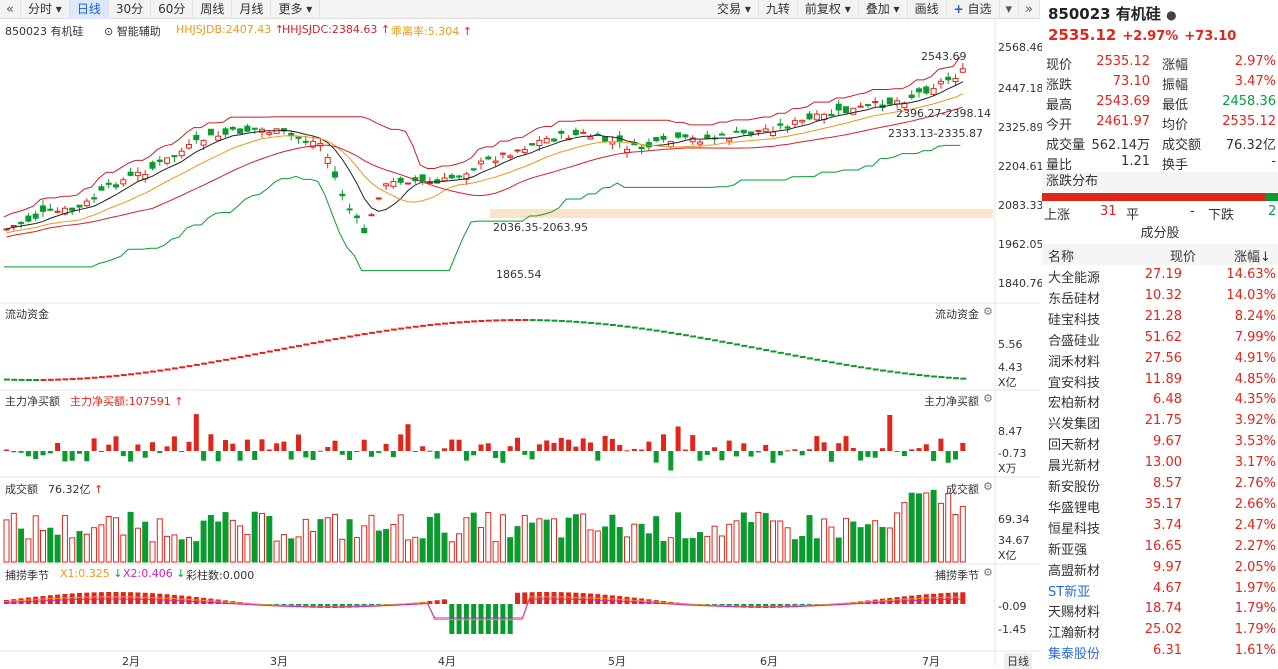 The image size is (1278, 669). Describe the element at coordinates (1171, 15) in the screenshot. I see `info-icon: ●` at that location.